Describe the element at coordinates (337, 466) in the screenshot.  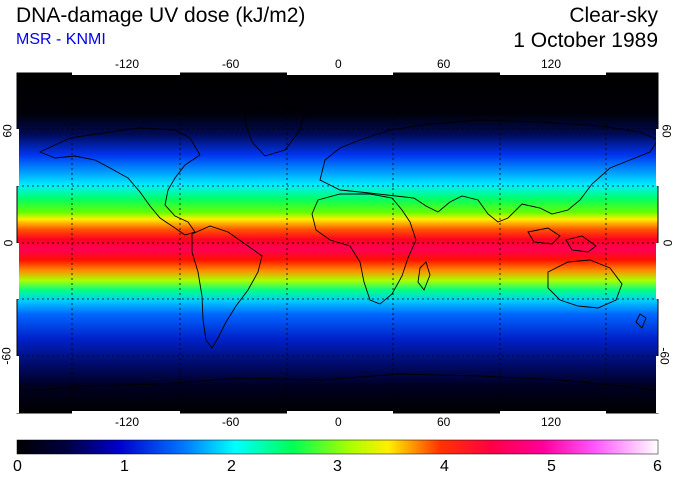
I see `colorbar-label: 3` at that location.